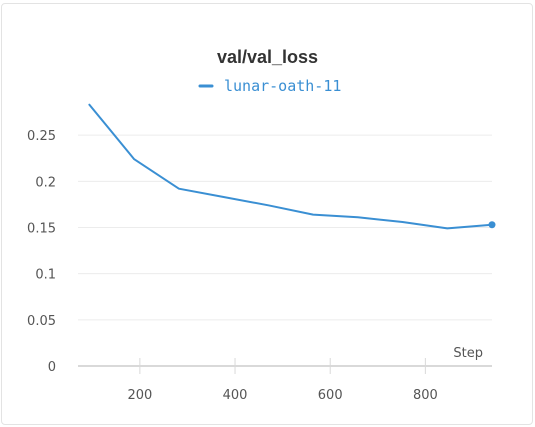  What do you see at coordinates (492, 225) in the screenshot?
I see `series-end-marker` at bounding box center [492, 225].